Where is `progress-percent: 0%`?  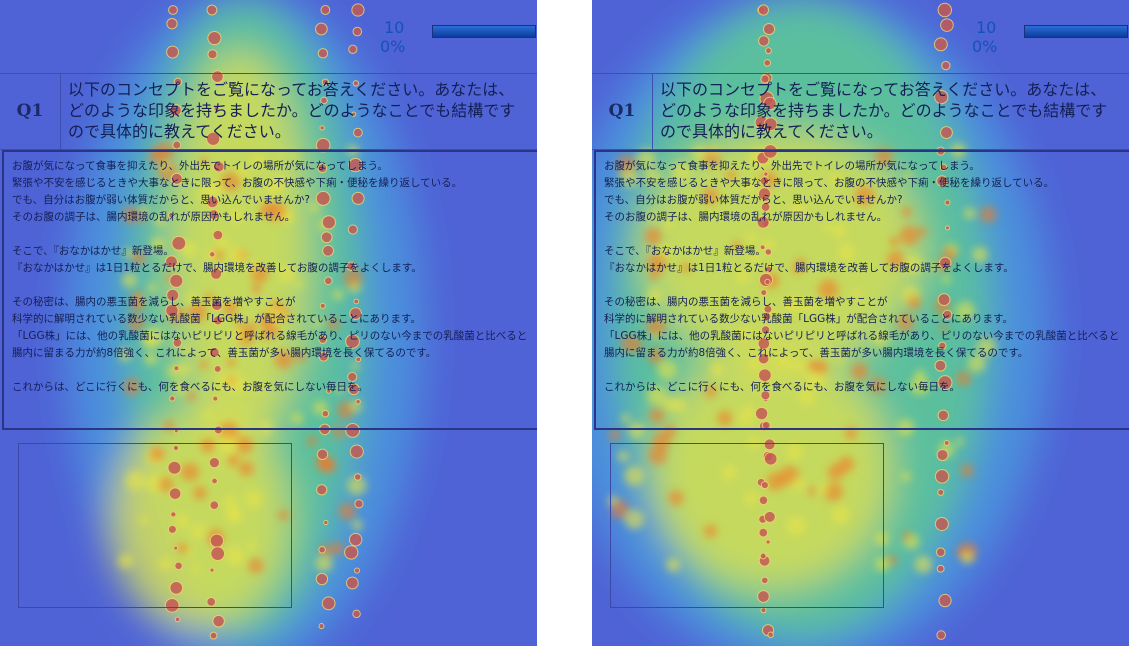 progress-percent: 0% is located at coordinates (393, 46).